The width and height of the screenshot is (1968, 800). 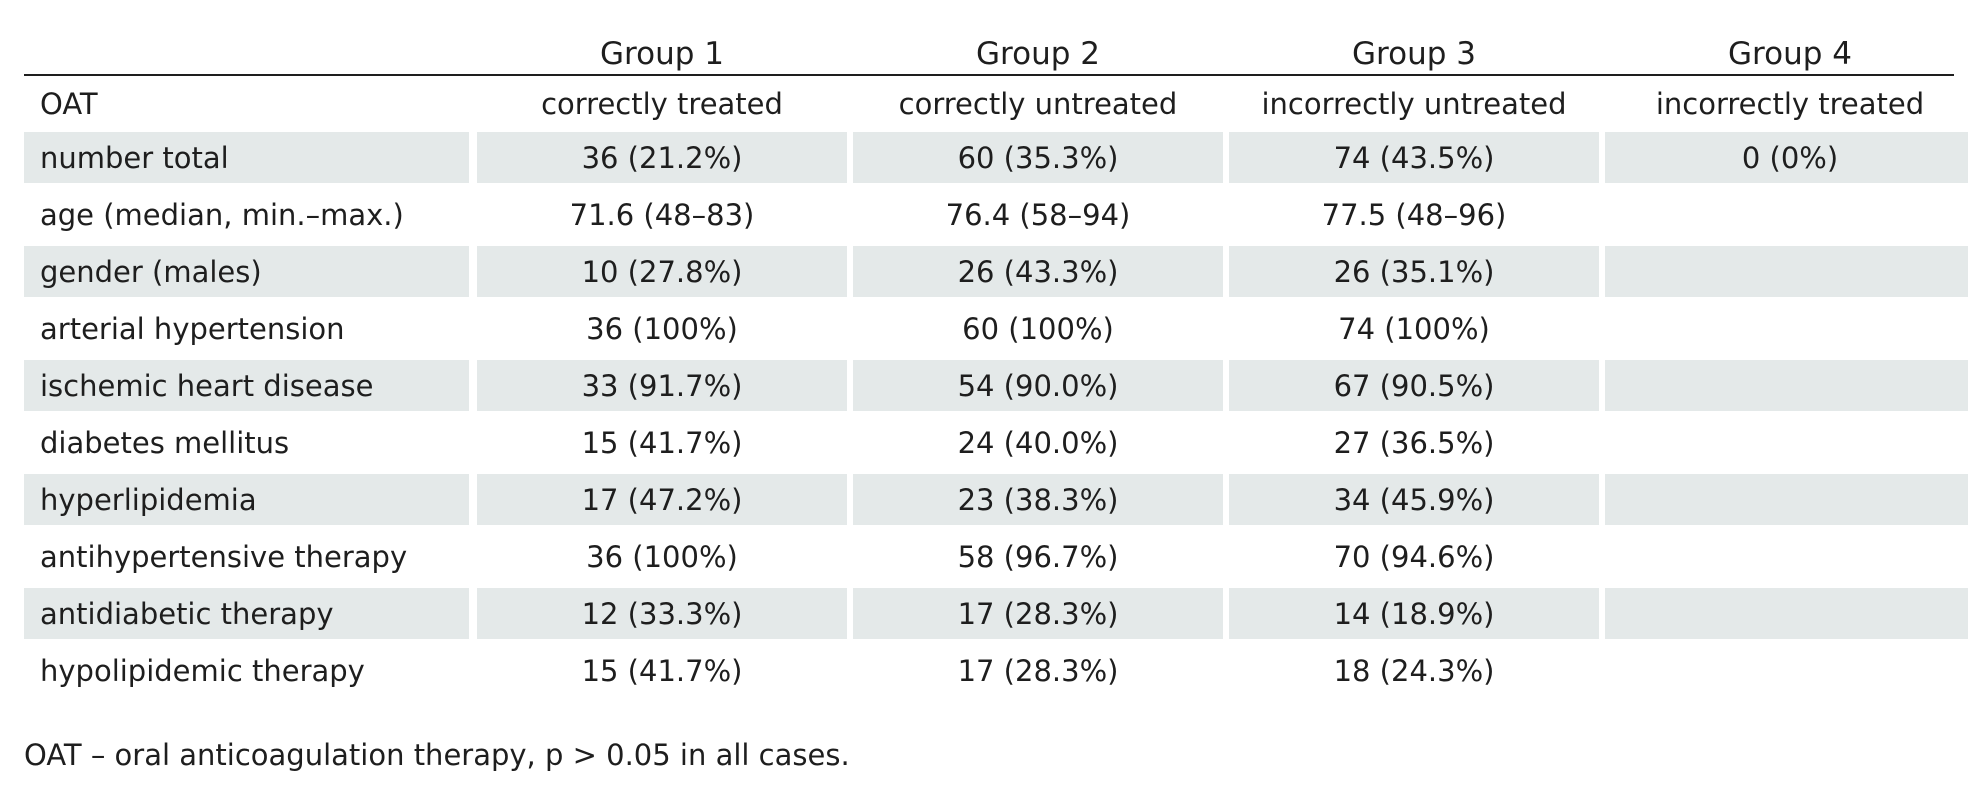 What do you see at coordinates (1038, 556) in the screenshot?
I see `cell-group-2: 58 (96.7%)` at bounding box center [1038, 556].